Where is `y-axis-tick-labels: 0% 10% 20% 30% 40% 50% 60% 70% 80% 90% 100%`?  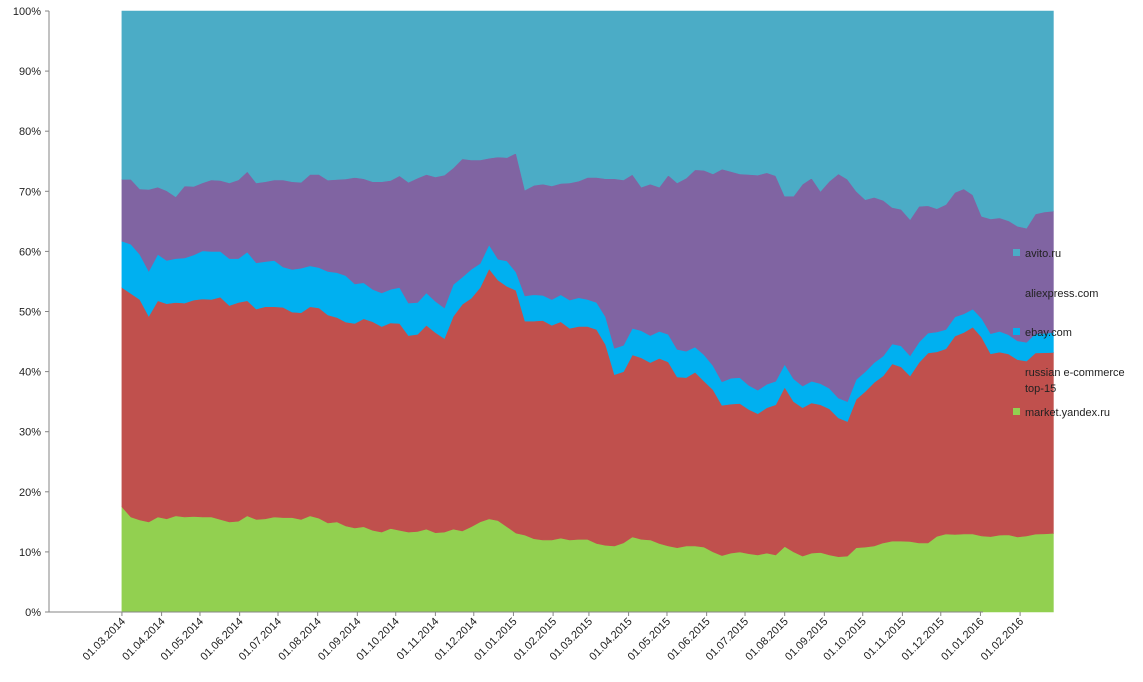 y-axis-tick-labels: 0% 10% 20% 30% 40% 50% 60% 70% 80% 90% 100% is located at coordinates (27, 312).